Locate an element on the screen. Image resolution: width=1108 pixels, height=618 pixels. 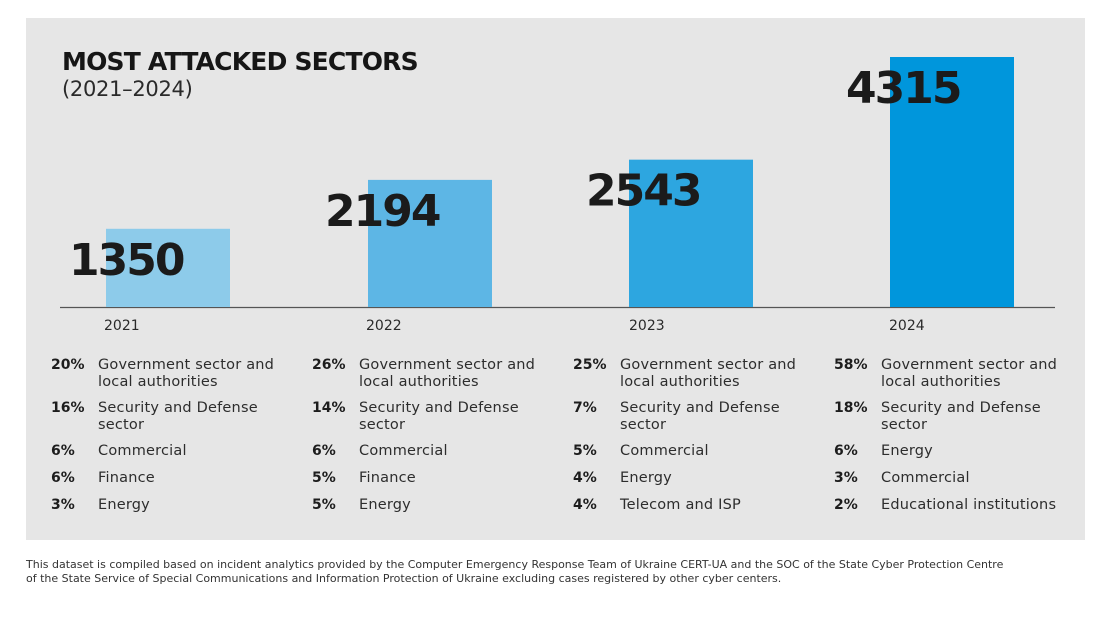
bar-2021 is located at coordinates (168, 267).